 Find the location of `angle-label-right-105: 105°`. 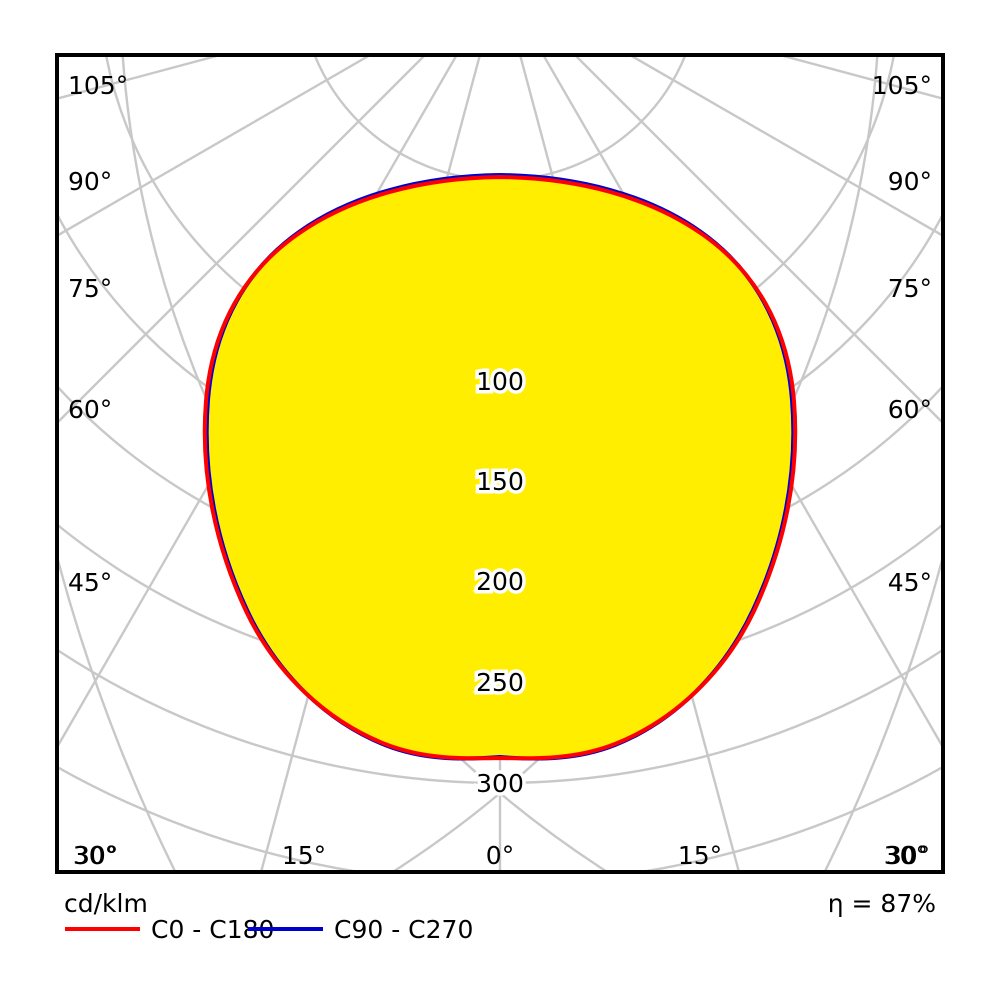

angle-label-right-105: 105° is located at coordinates (902, 85).